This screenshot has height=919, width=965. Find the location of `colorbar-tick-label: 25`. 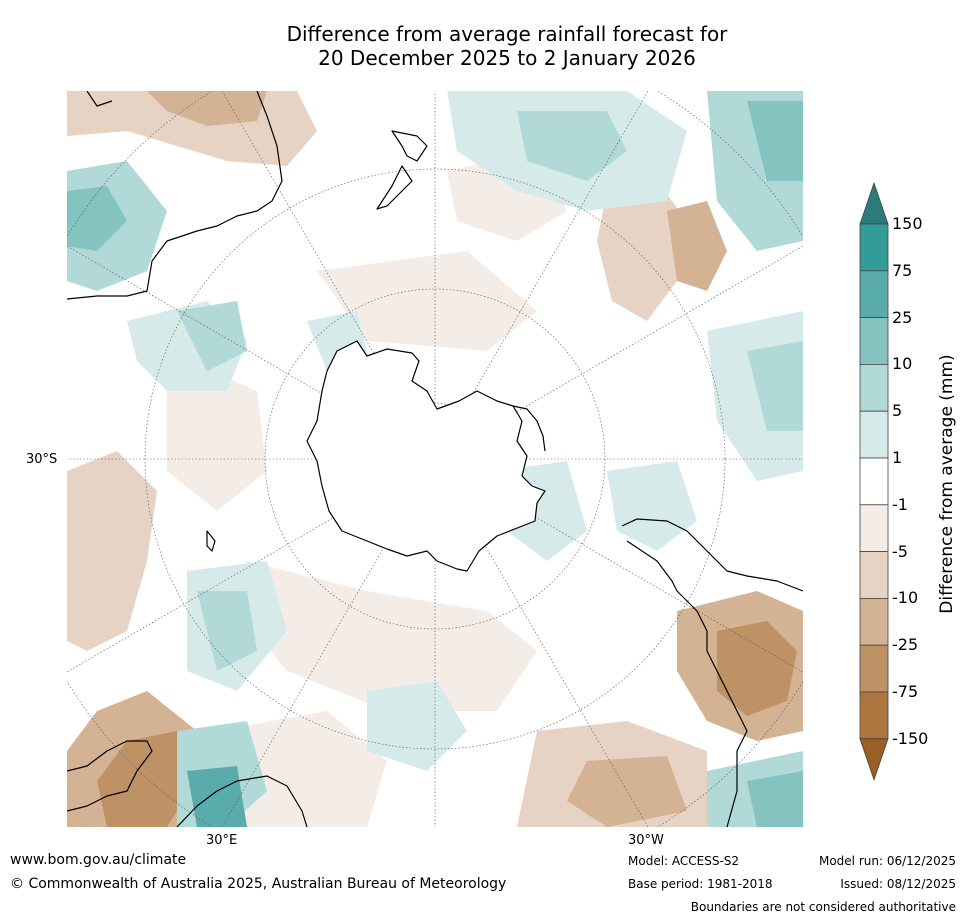

colorbar-tick-label: 25 is located at coordinates (902, 317).